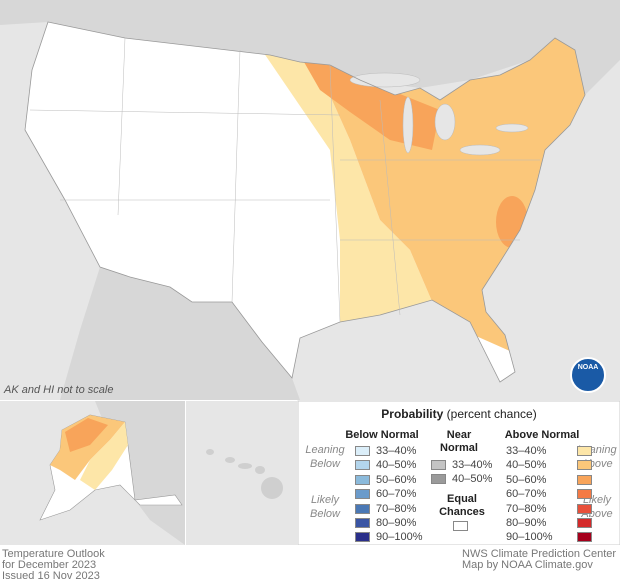  I want to click on near-heading: Near Normal, so click(459, 441).